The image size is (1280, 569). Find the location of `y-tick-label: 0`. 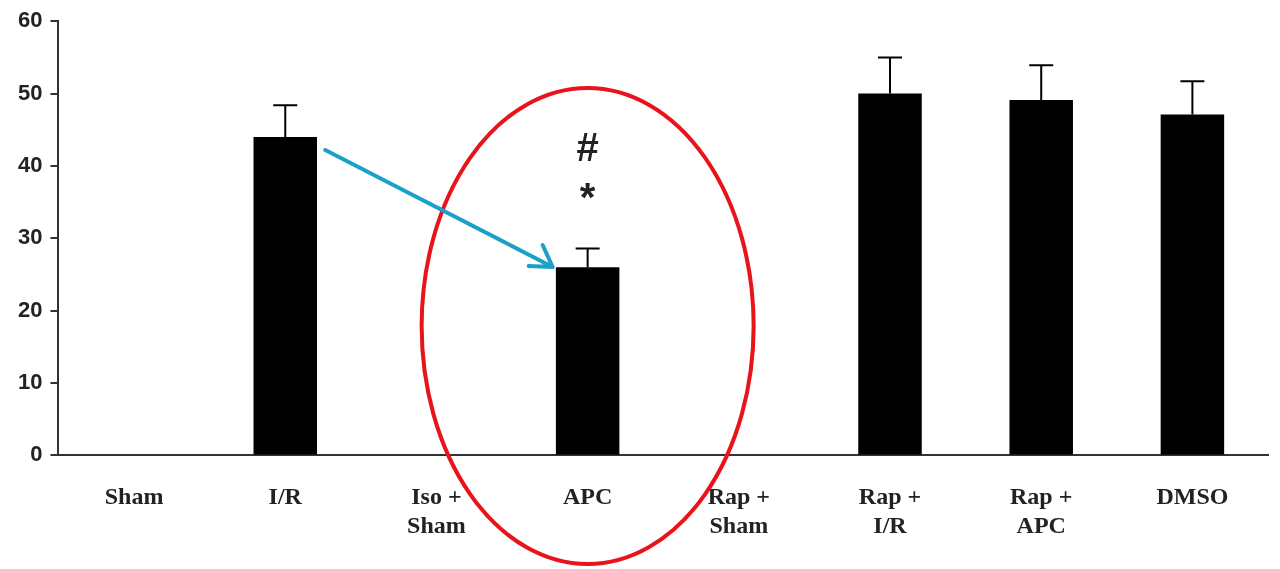

y-tick-label: 0 is located at coordinates (36, 454).